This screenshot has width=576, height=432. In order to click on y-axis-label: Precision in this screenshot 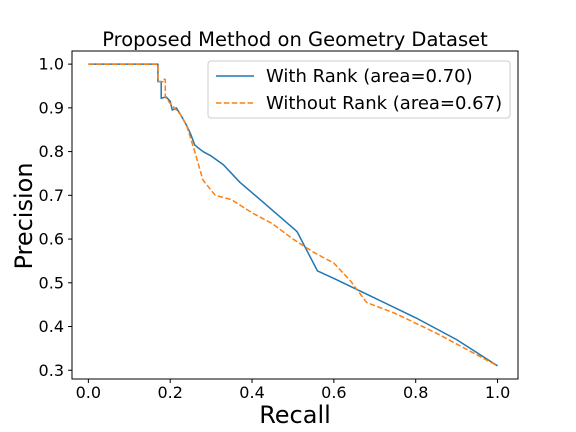, I will do `click(24, 215)`.